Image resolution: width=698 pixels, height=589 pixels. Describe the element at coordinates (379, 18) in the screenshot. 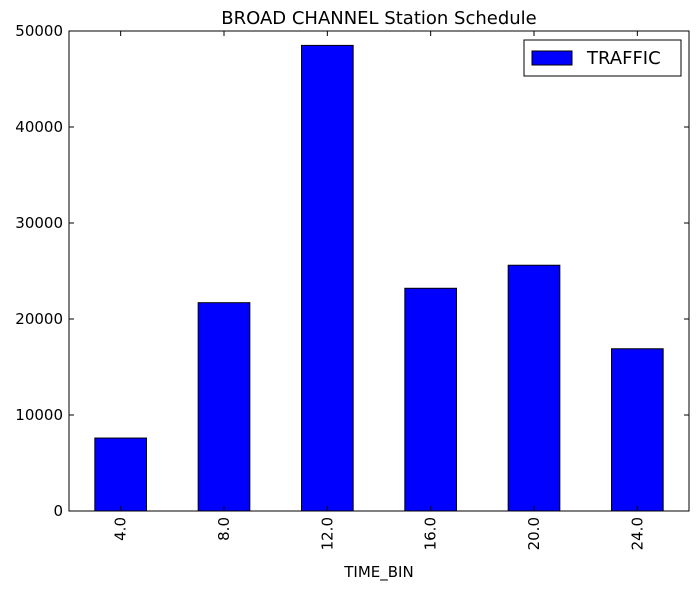

I see `chart-title: BROAD CHANNEL Station Schedule` at that location.